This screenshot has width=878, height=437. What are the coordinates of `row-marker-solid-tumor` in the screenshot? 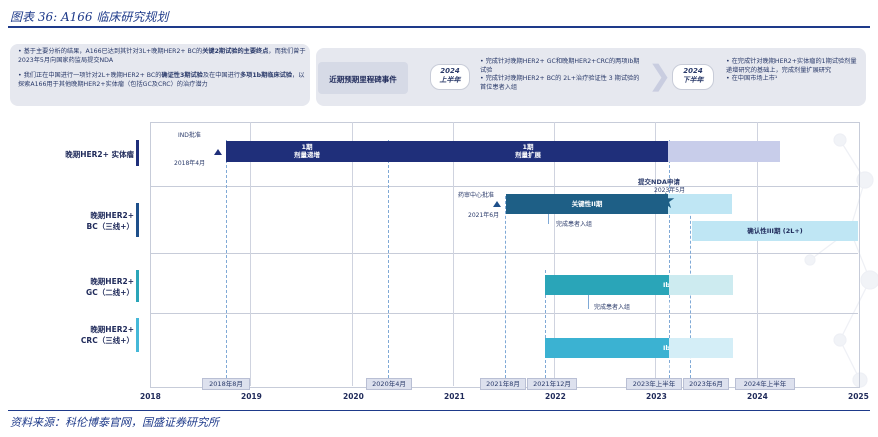 It's located at (137, 153).